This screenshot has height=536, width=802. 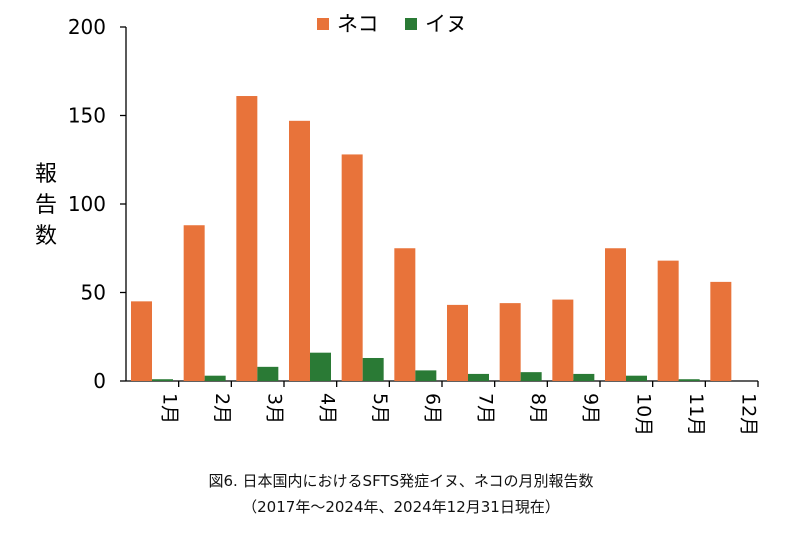 I want to click on x-tick-label: 2月, so click(x=222, y=408).